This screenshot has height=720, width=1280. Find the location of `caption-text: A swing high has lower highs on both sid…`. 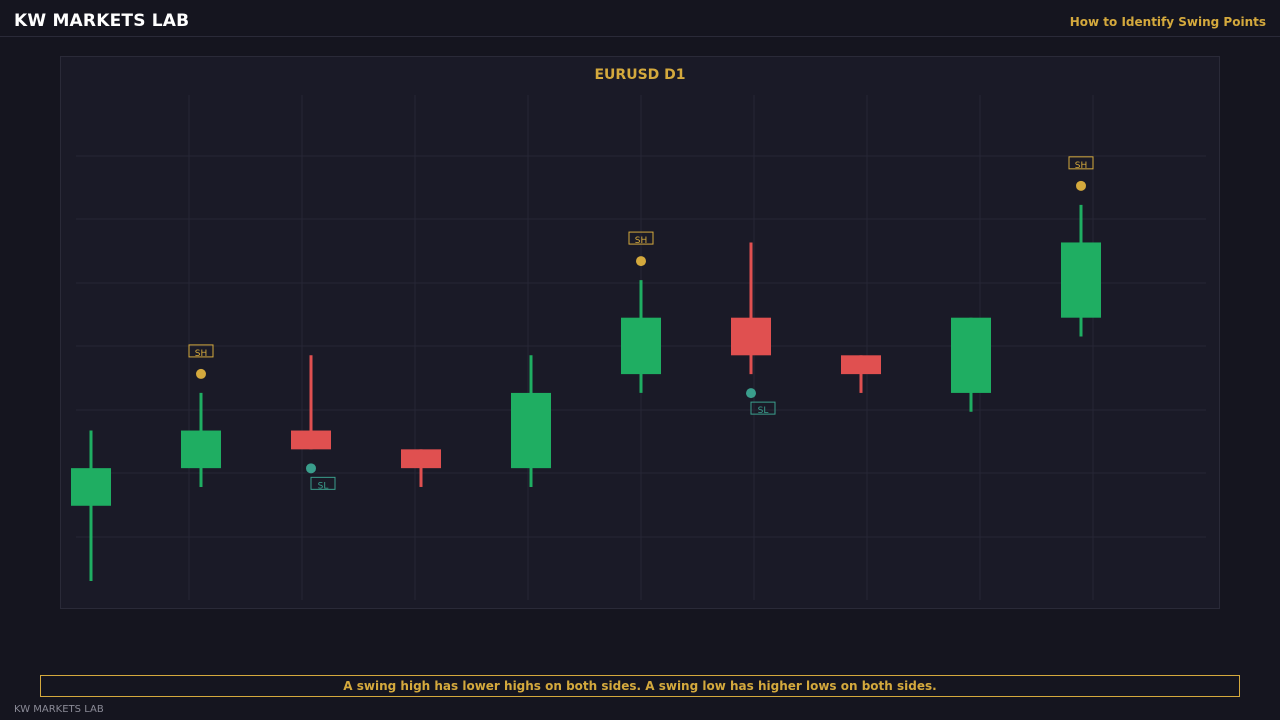

caption-text: A swing high has lower highs on both sid… is located at coordinates (640, 686).